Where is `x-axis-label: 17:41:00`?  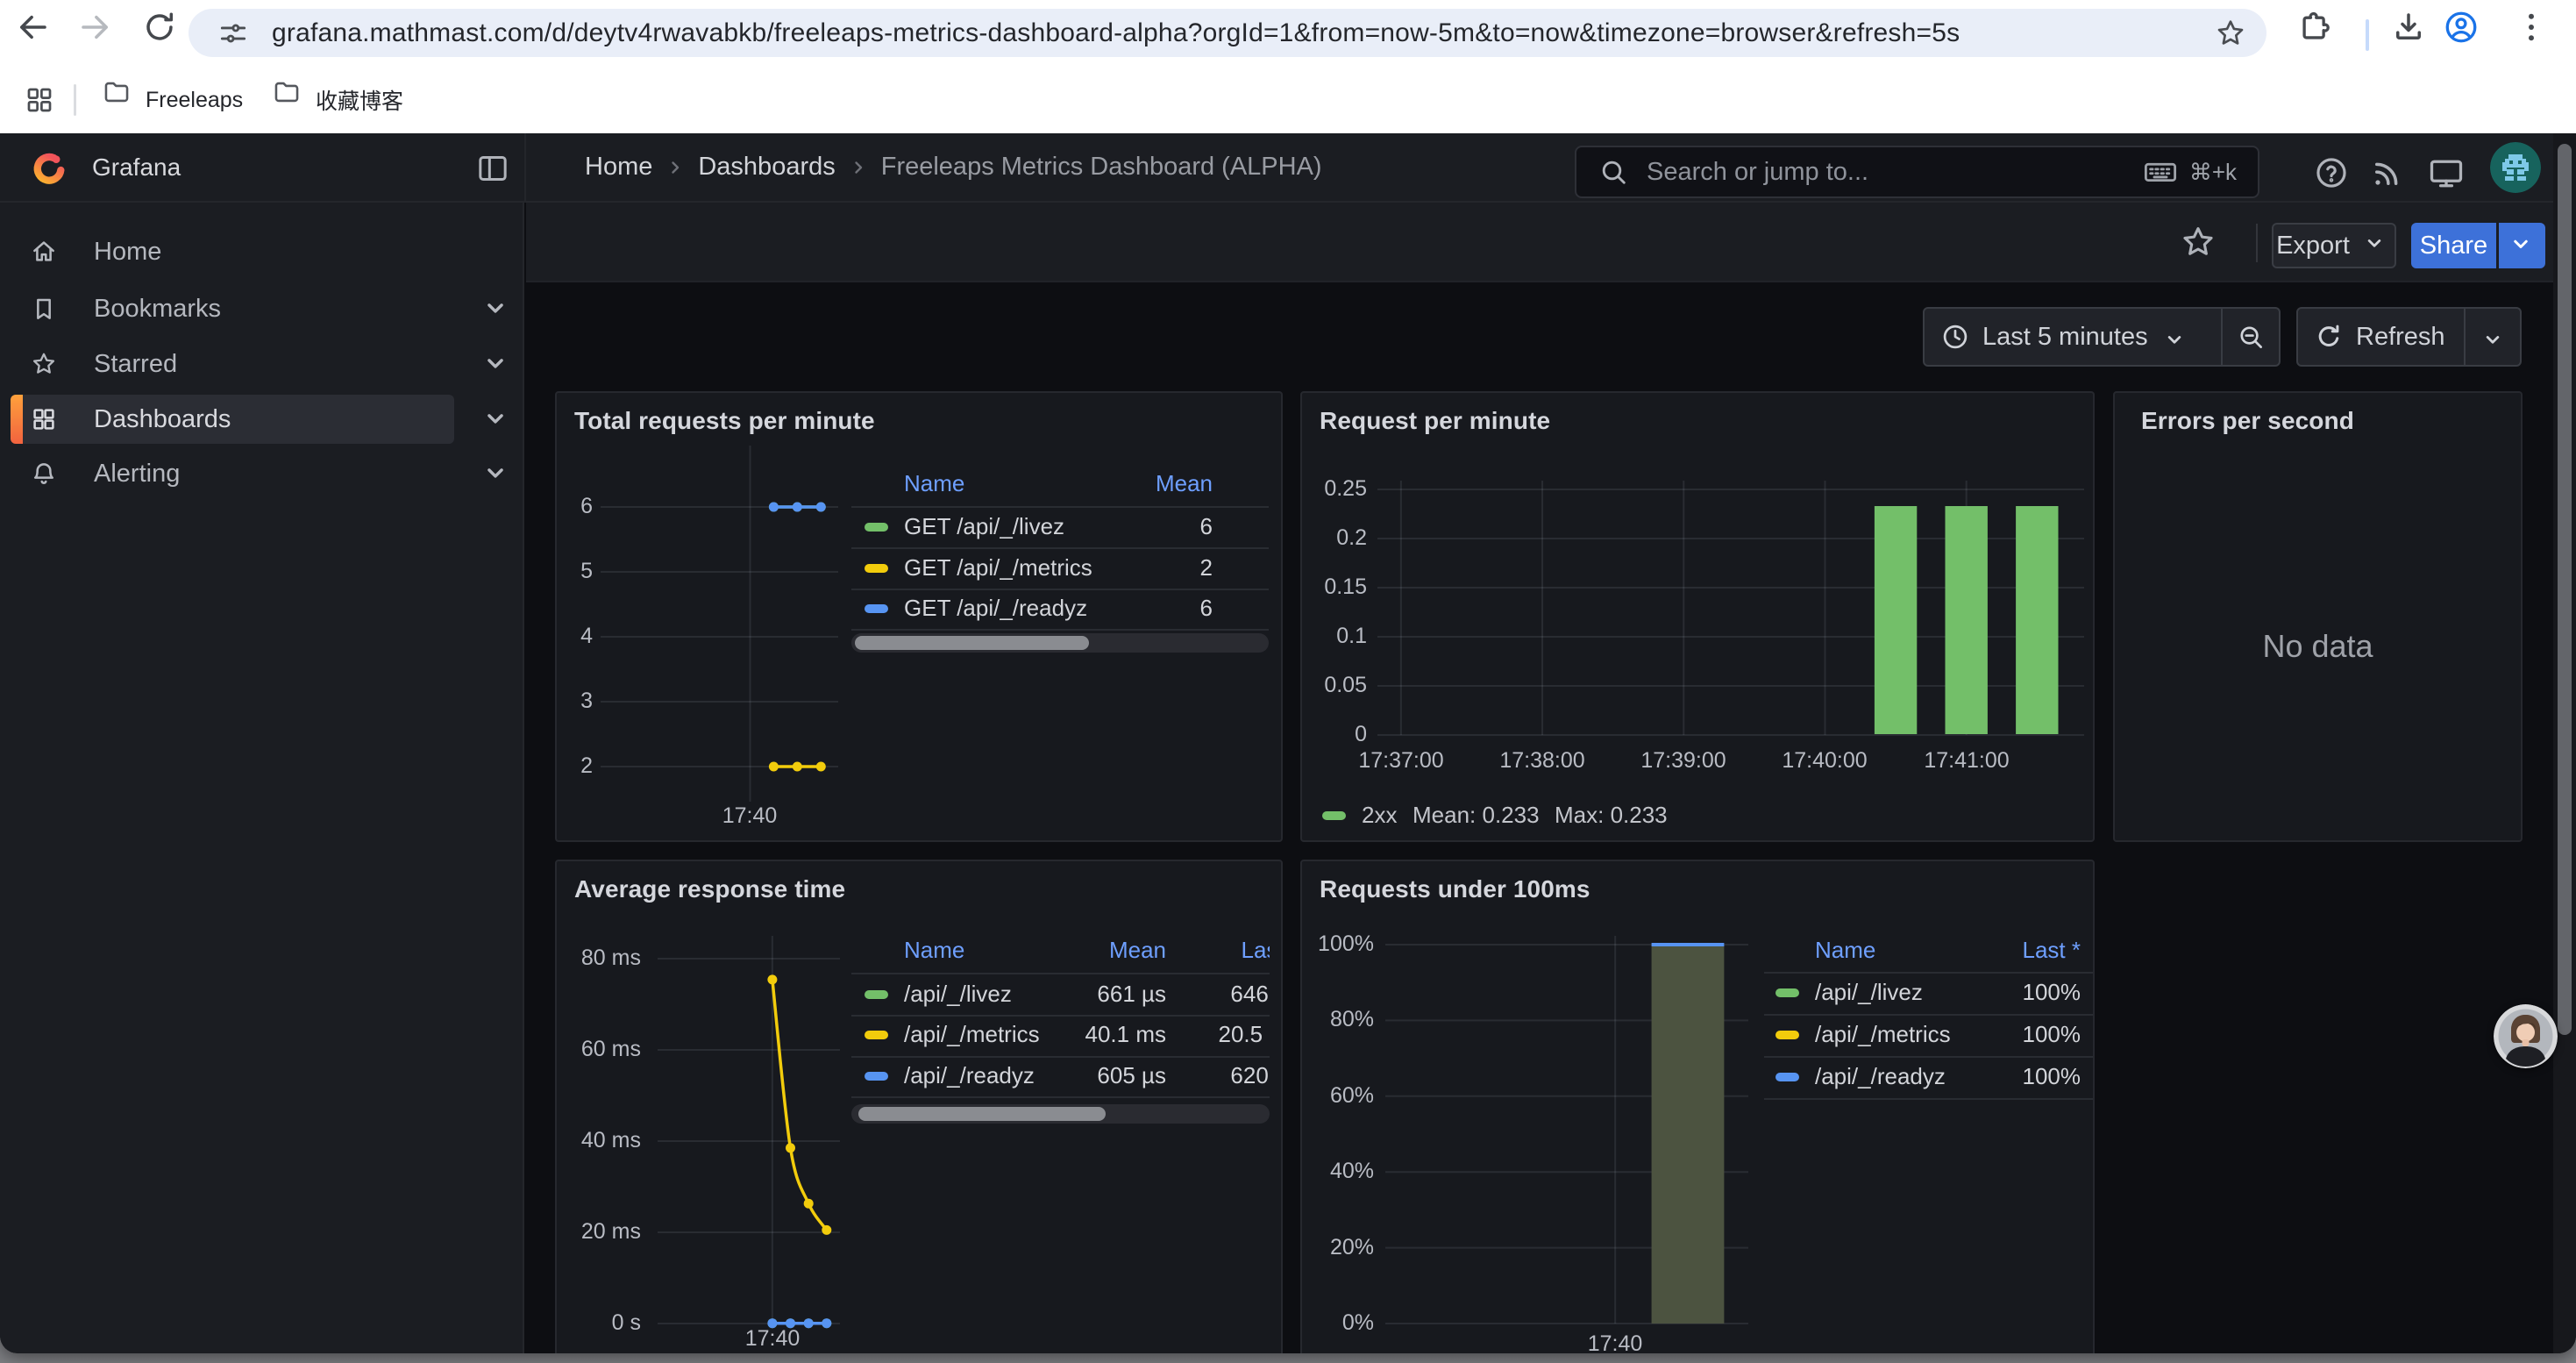 x-axis-label: 17:41:00 is located at coordinates (1967, 760).